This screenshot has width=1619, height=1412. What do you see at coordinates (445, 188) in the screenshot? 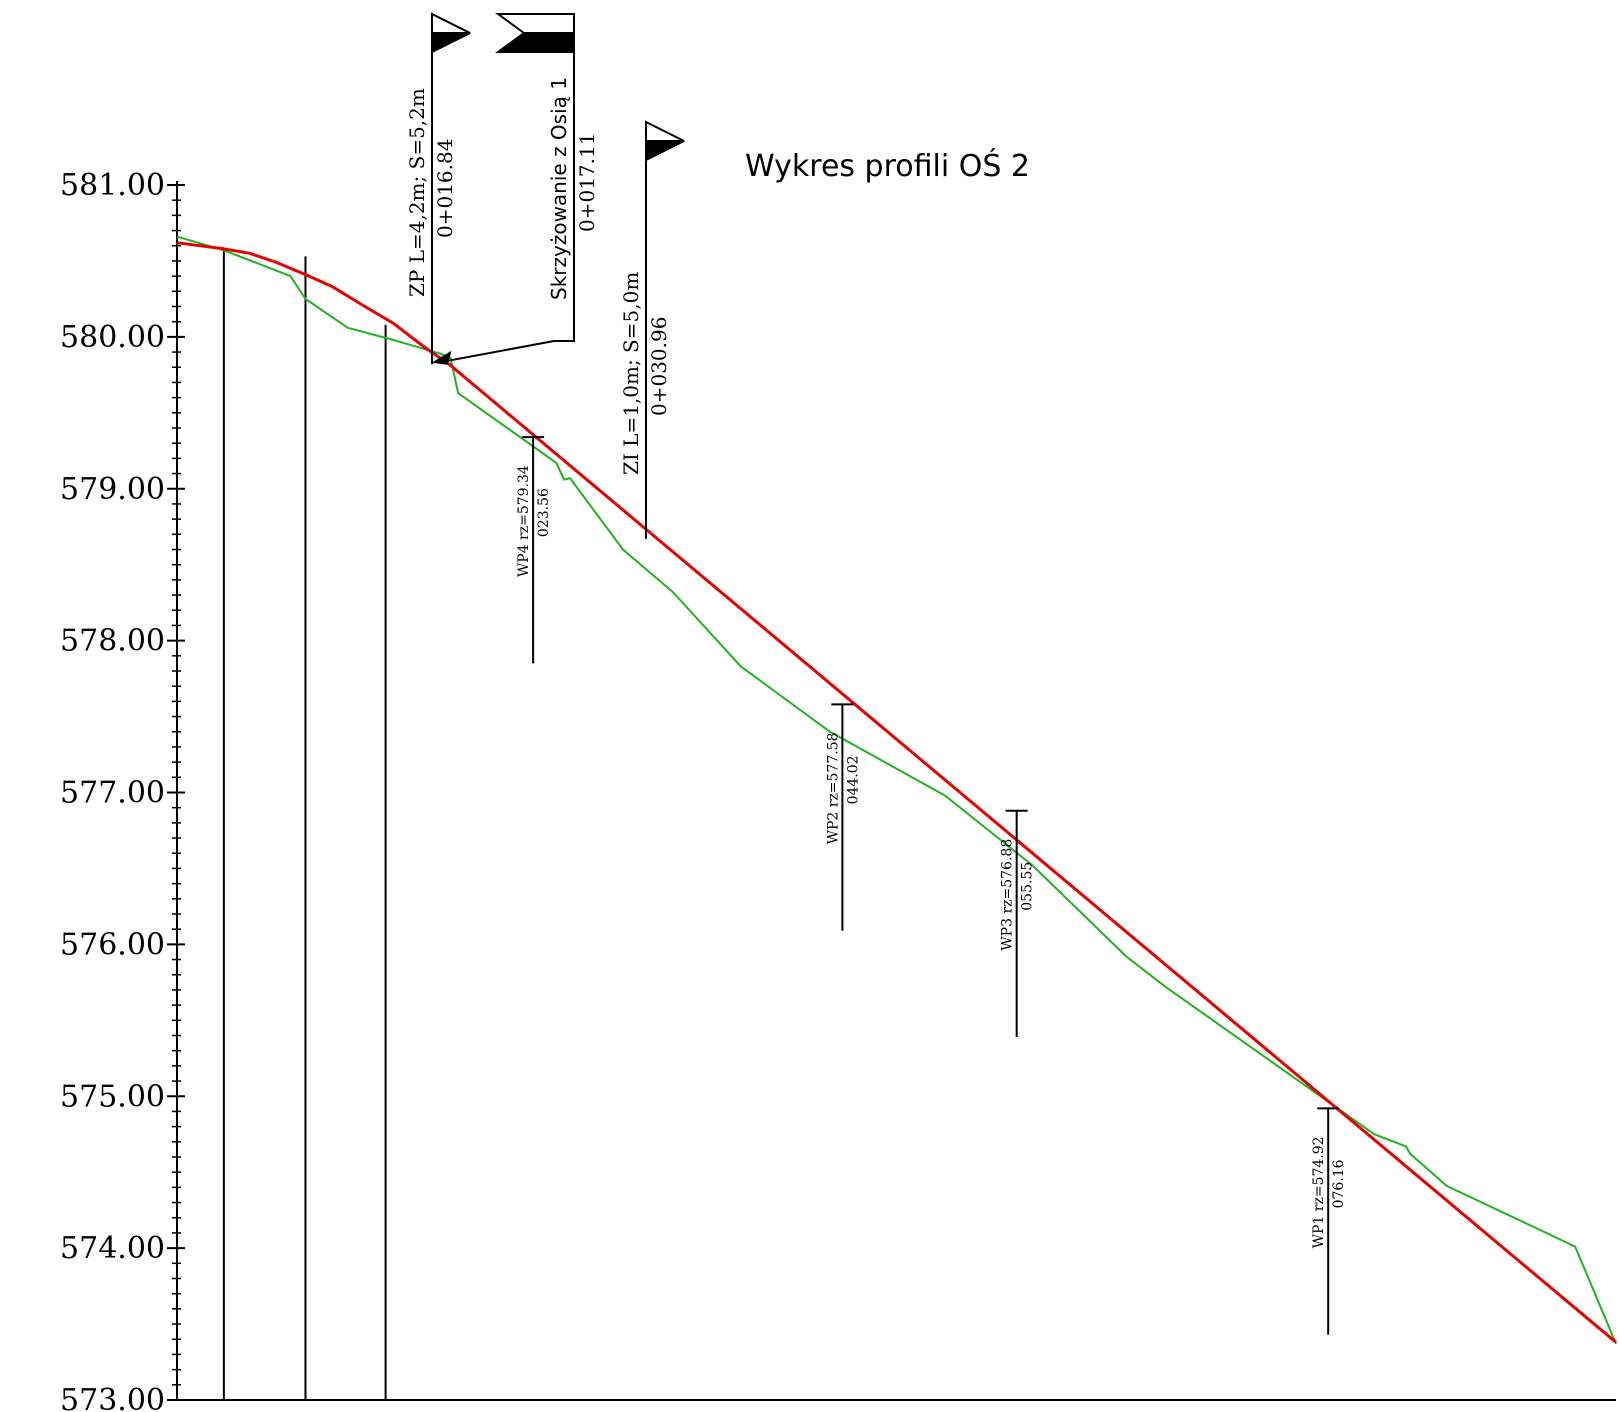
I see `marker-station: 0+016.84` at bounding box center [445, 188].